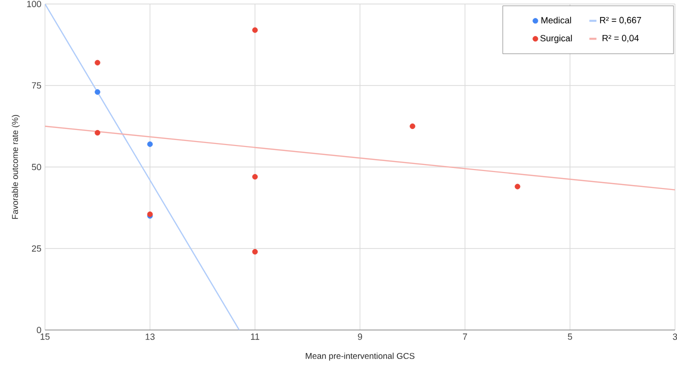  What do you see at coordinates (37, 85) in the screenshot?
I see `y-tick-label: 75` at bounding box center [37, 85].